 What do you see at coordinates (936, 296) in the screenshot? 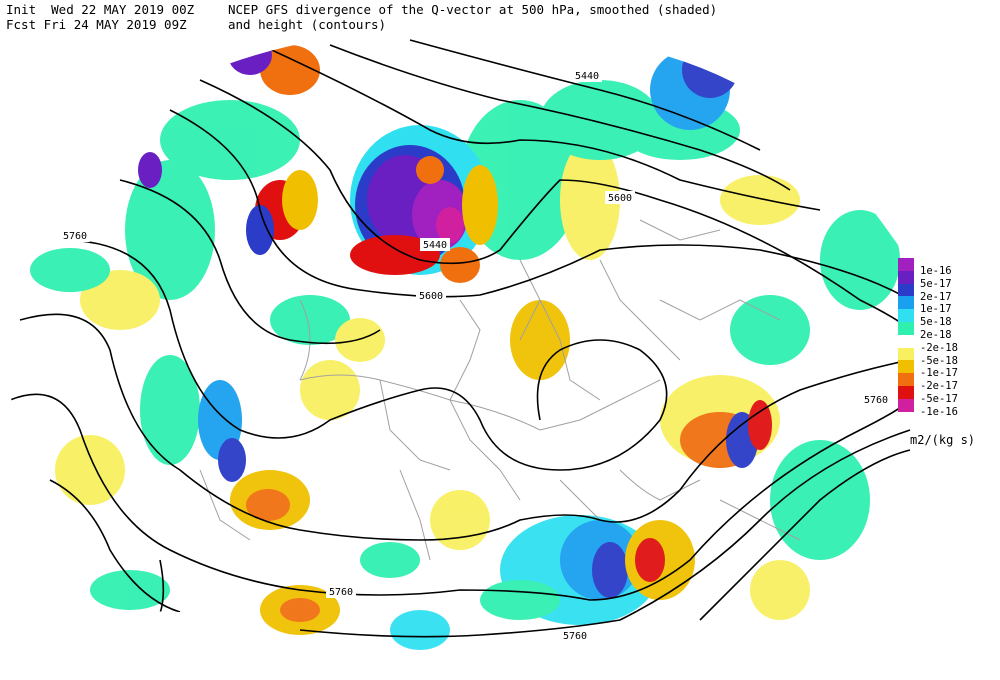
I see `legend-label: 2e-17` at bounding box center [936, 296].